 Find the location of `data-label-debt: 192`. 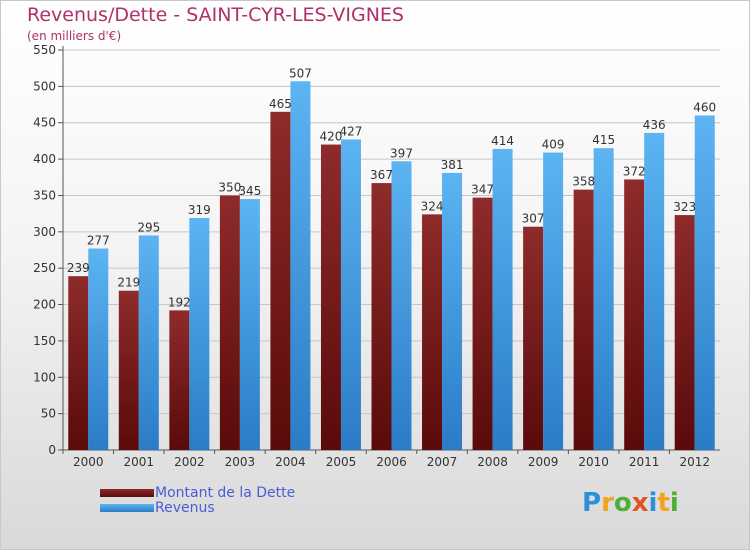

data-label-debt: 192 is located at coordinates (179, 302).